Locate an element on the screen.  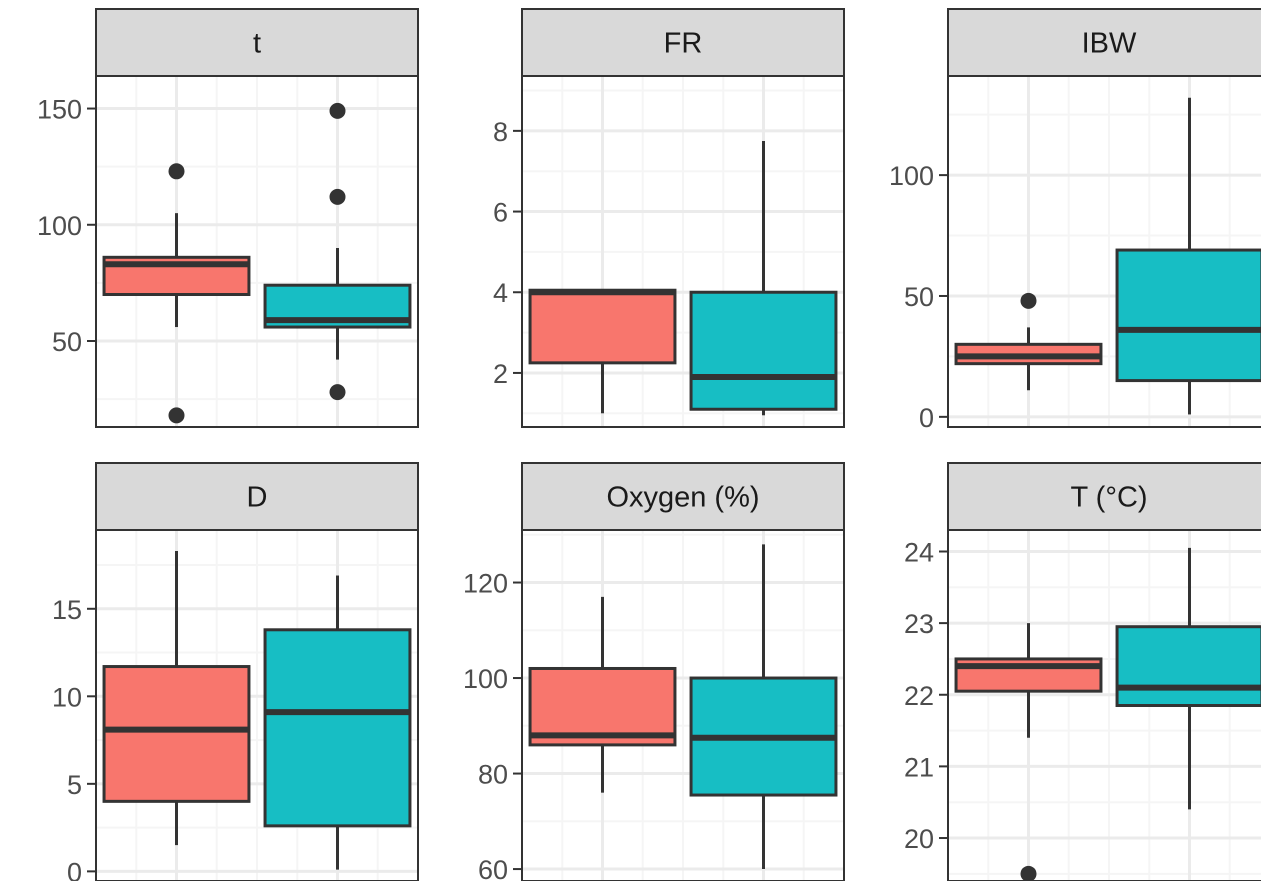
facet-title: D is located at coordinates (257, 498).